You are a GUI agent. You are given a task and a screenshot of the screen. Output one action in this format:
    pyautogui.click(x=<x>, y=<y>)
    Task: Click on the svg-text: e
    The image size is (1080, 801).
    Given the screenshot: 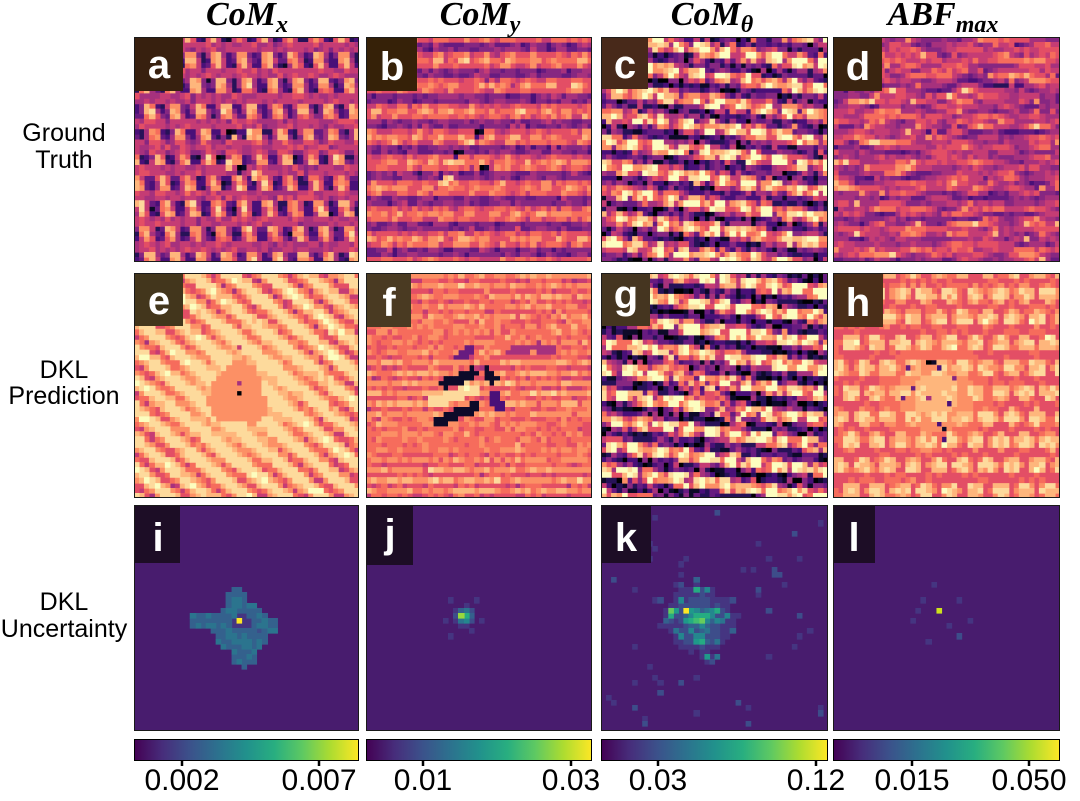 What is the action you would take?
    pyautogui.click(x=159, y=301)
    